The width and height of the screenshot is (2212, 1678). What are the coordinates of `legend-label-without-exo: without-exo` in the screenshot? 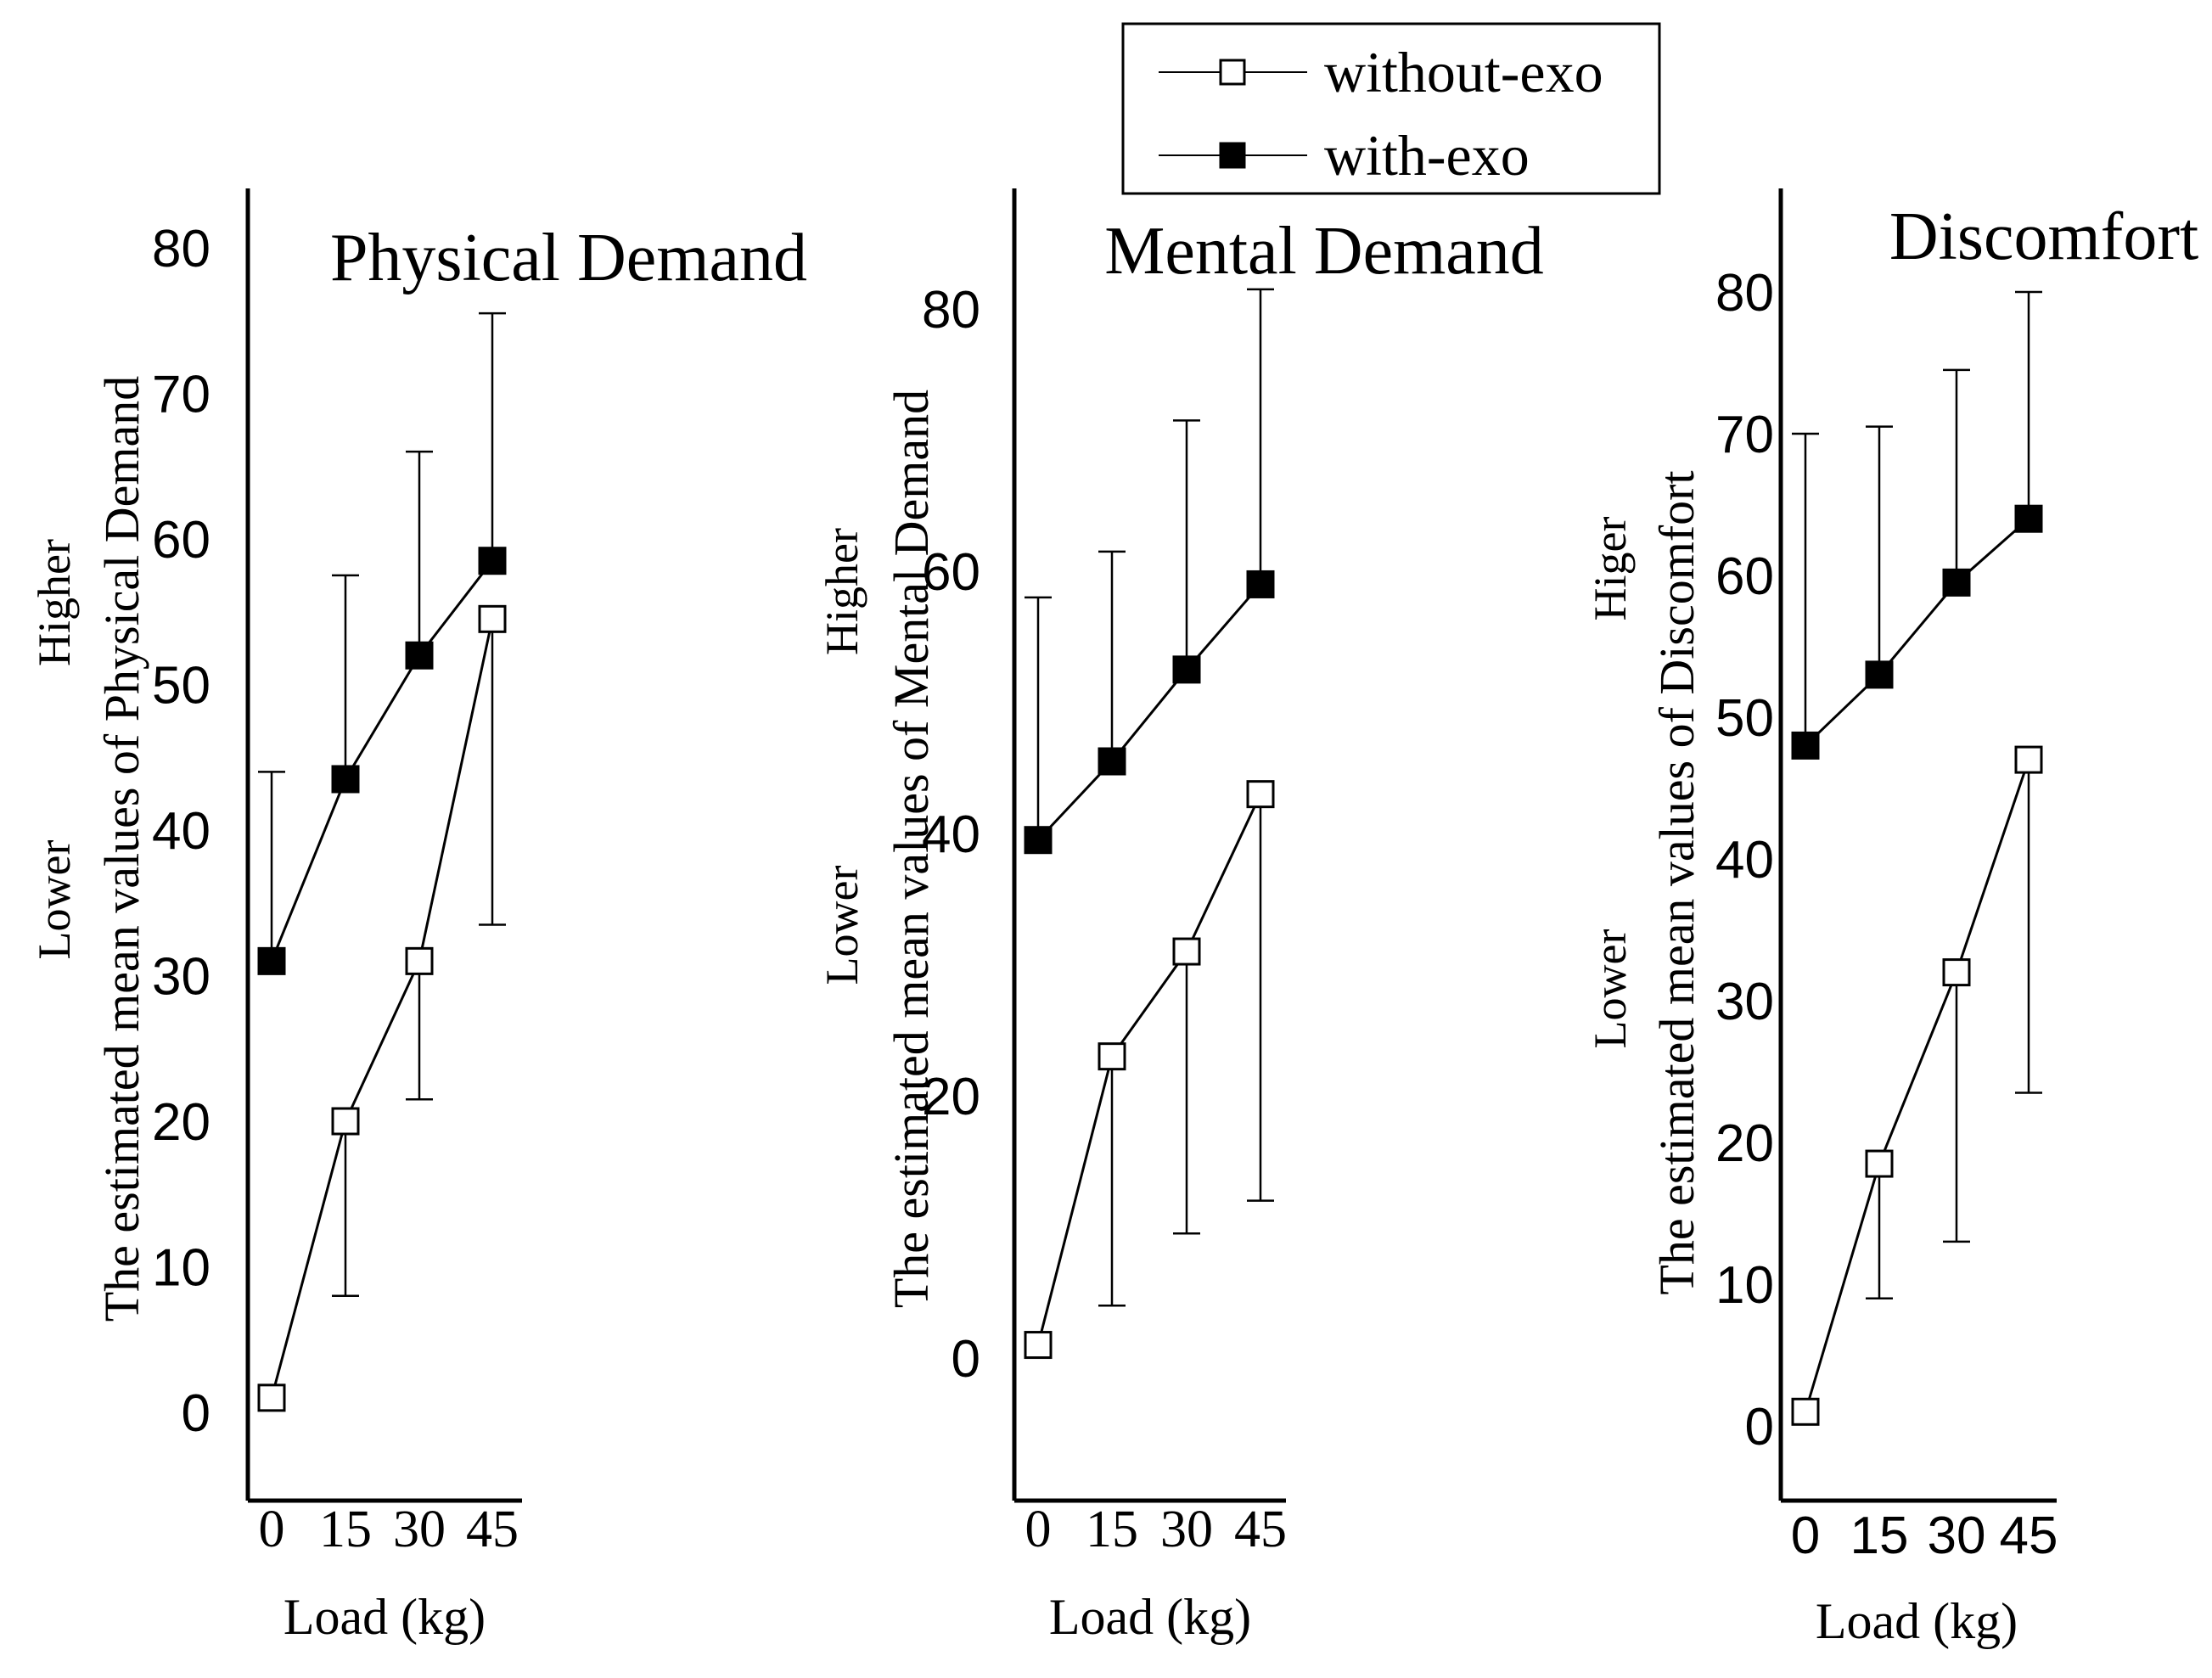 It's located at (1463, 72).